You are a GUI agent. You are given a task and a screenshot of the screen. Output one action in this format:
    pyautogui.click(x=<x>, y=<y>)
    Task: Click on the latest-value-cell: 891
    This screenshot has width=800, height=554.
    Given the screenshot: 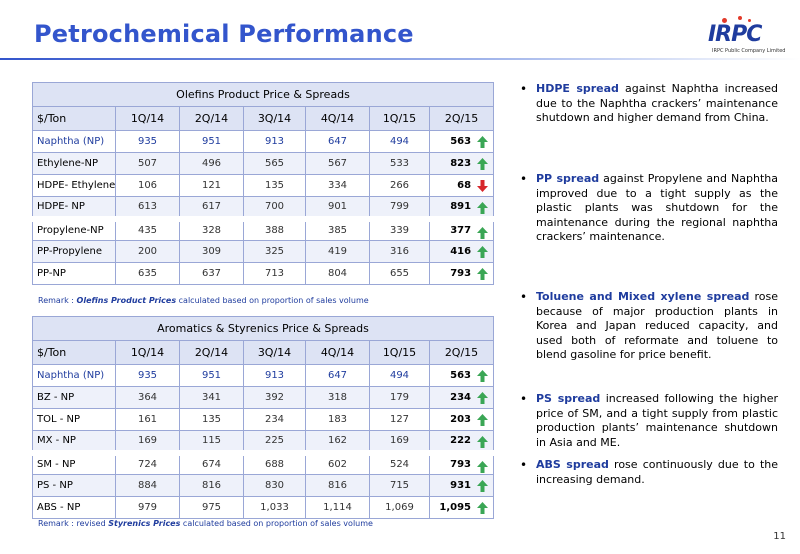 What is the action you would take?
    pyautogui.click(x=461, y=207)
    